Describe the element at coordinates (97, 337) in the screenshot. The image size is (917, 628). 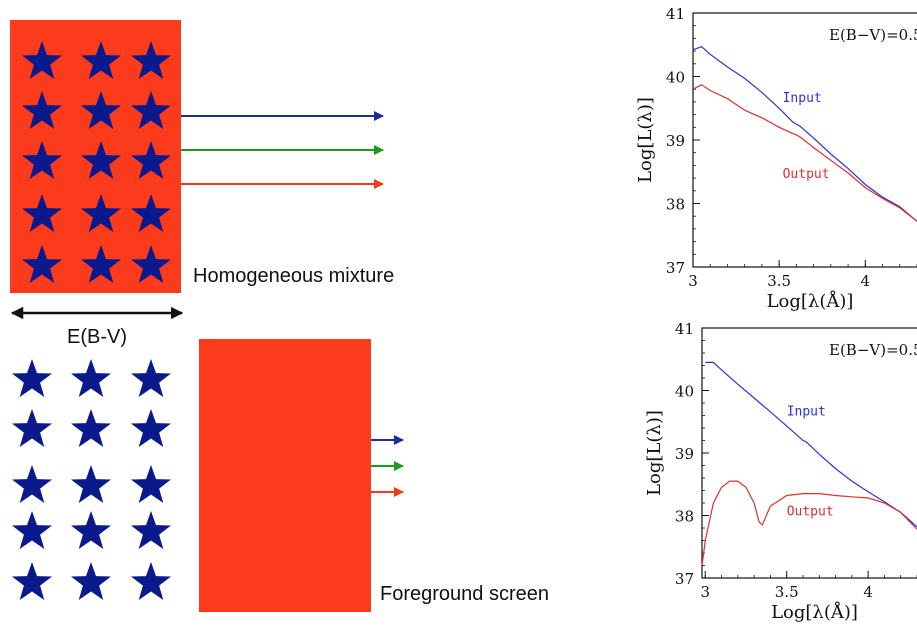
I see `ebv-label: E(B-V)` at that location.